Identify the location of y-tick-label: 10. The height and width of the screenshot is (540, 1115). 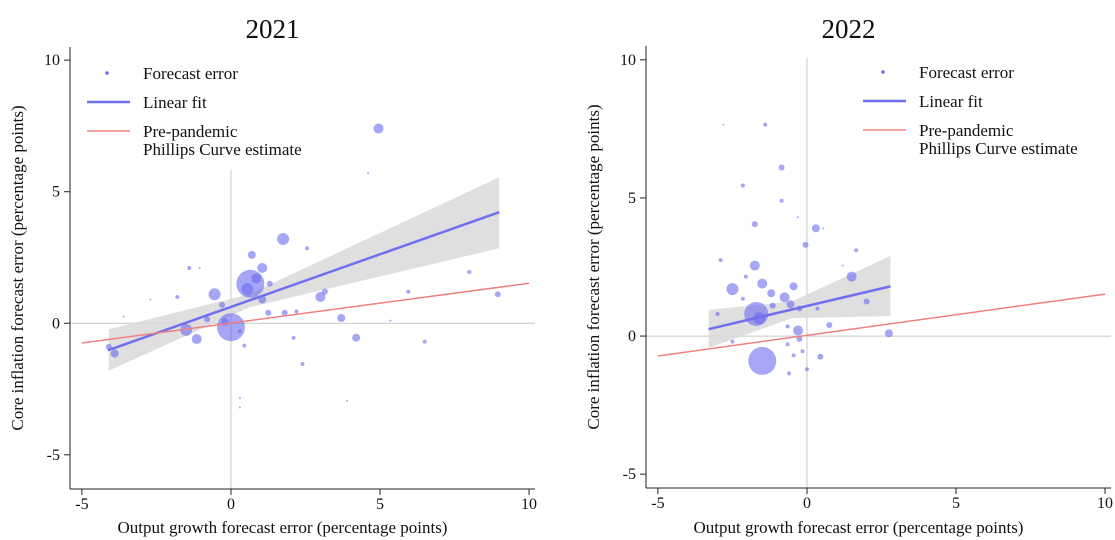
(628, 60).